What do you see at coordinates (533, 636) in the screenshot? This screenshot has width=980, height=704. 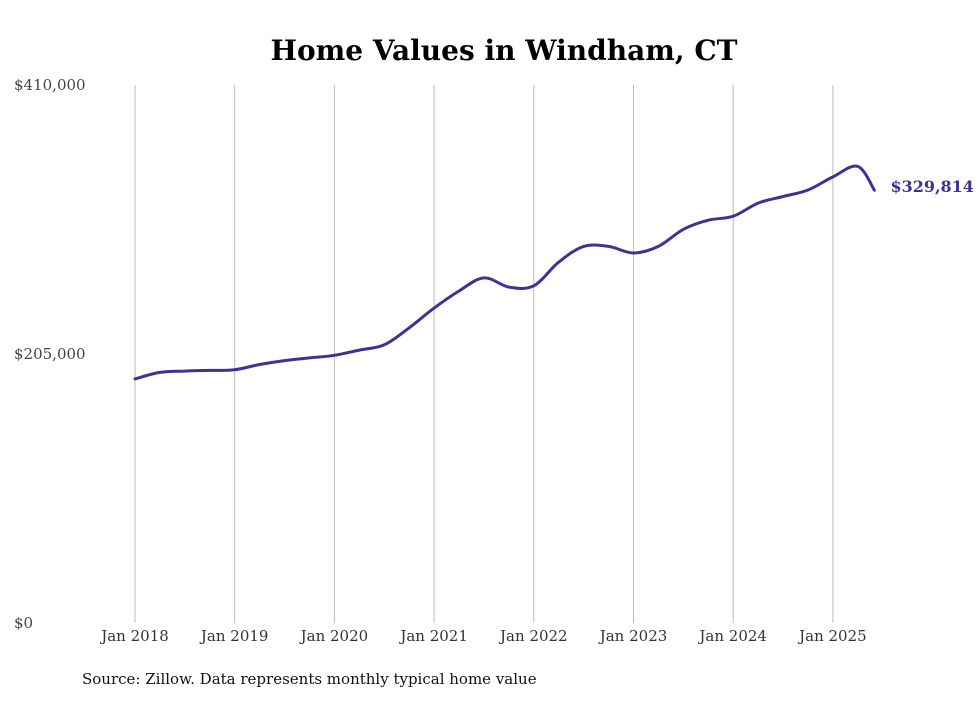 I see `x-tick-label: Jan 2022` at bounding box center [533, 636].